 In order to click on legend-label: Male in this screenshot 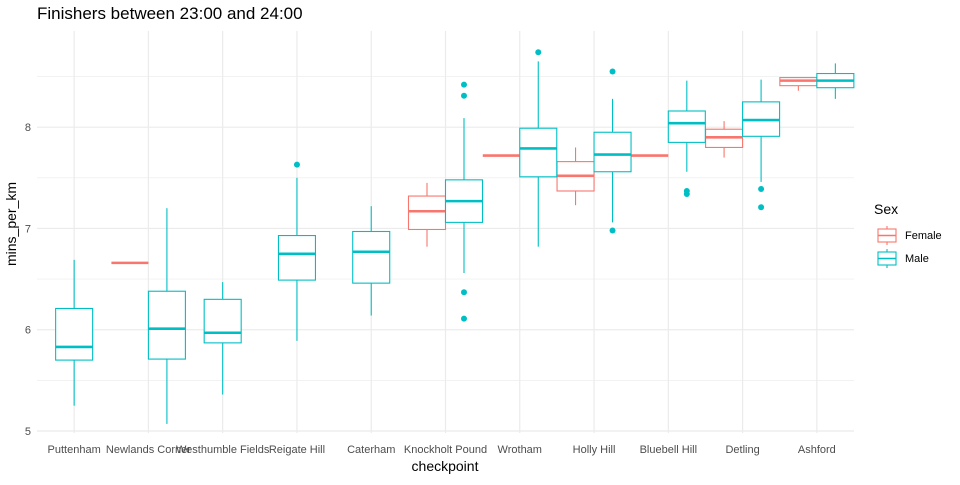, I will do `click(917, 259)`.